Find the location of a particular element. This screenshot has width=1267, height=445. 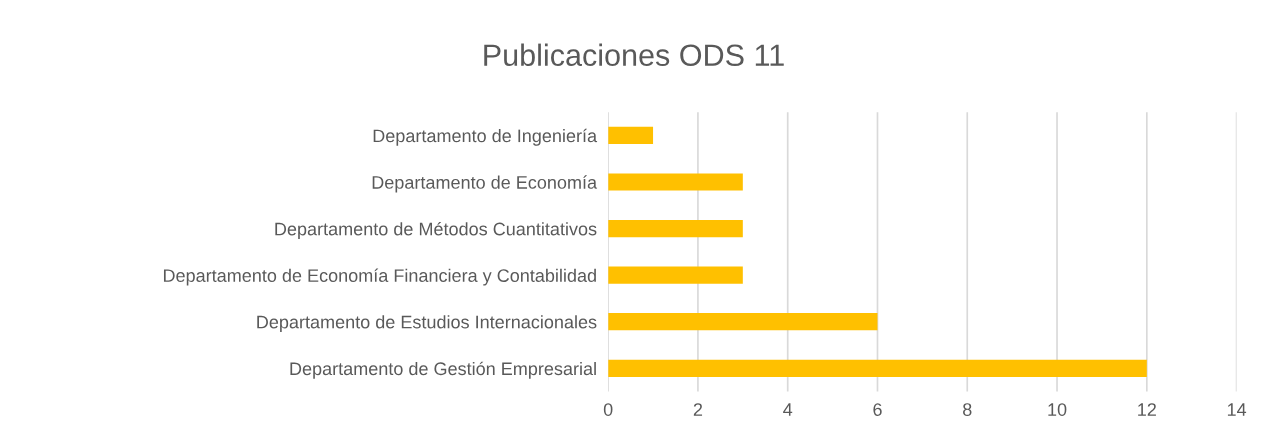

x-tick-label: 6 is located at coordinates (877, 409).